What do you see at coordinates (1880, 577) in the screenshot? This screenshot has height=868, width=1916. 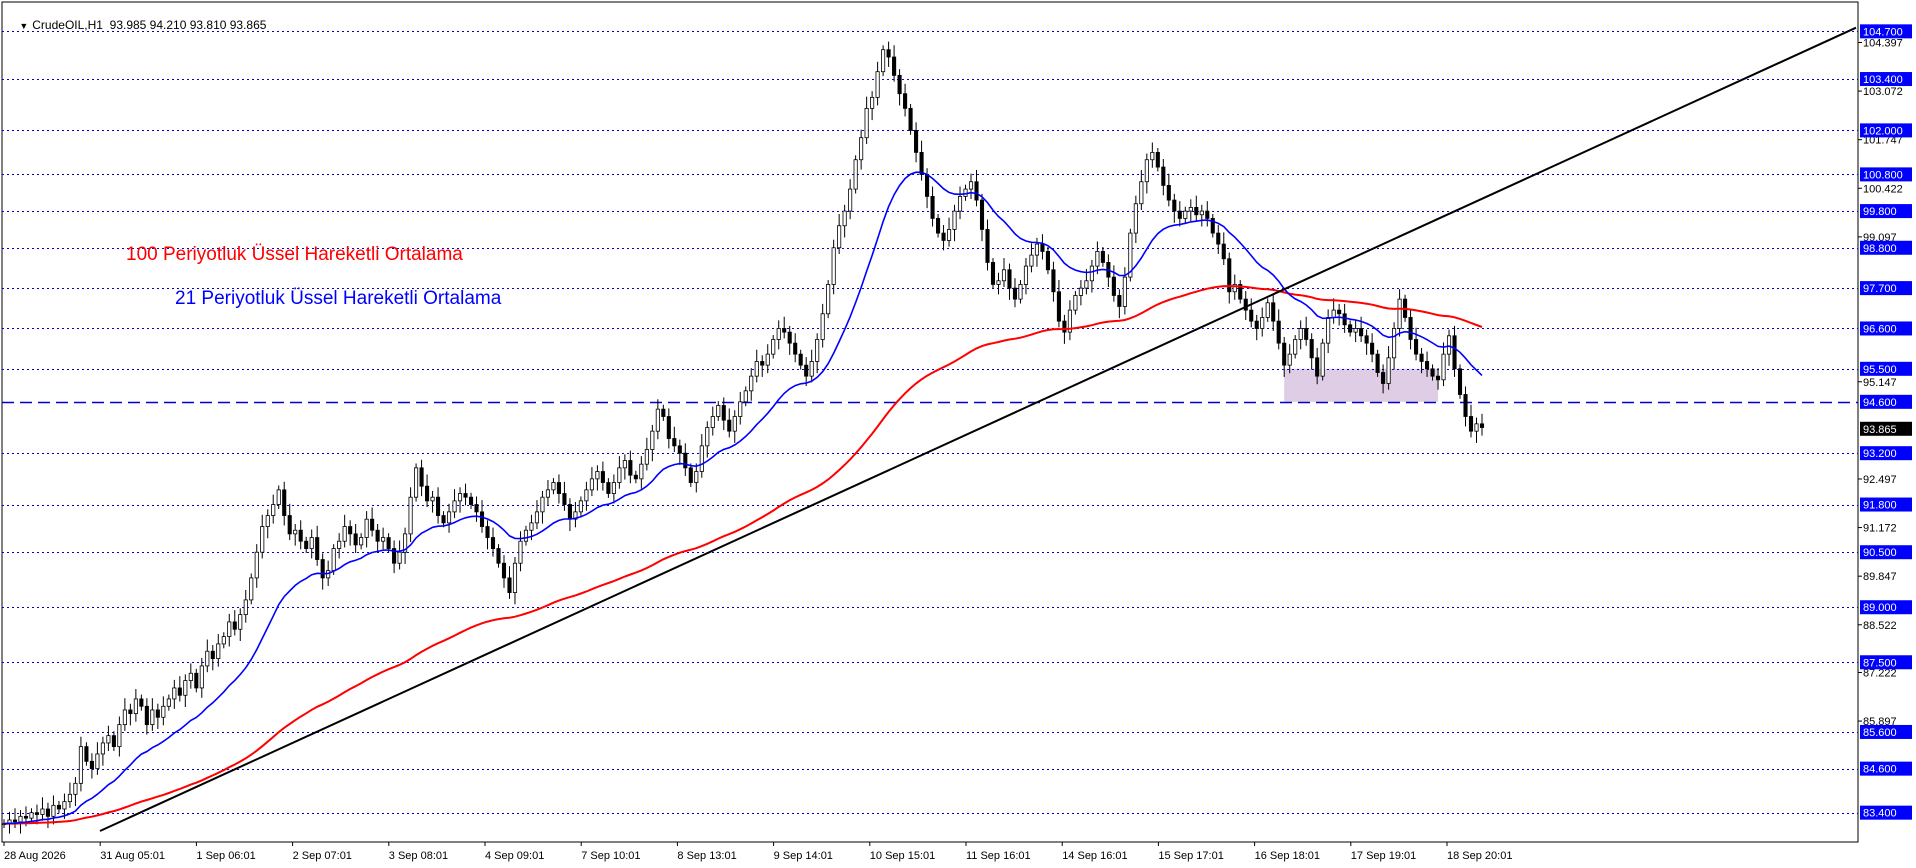 I see `y-tick-label: 89.847` at bounding box center [1880, 577].